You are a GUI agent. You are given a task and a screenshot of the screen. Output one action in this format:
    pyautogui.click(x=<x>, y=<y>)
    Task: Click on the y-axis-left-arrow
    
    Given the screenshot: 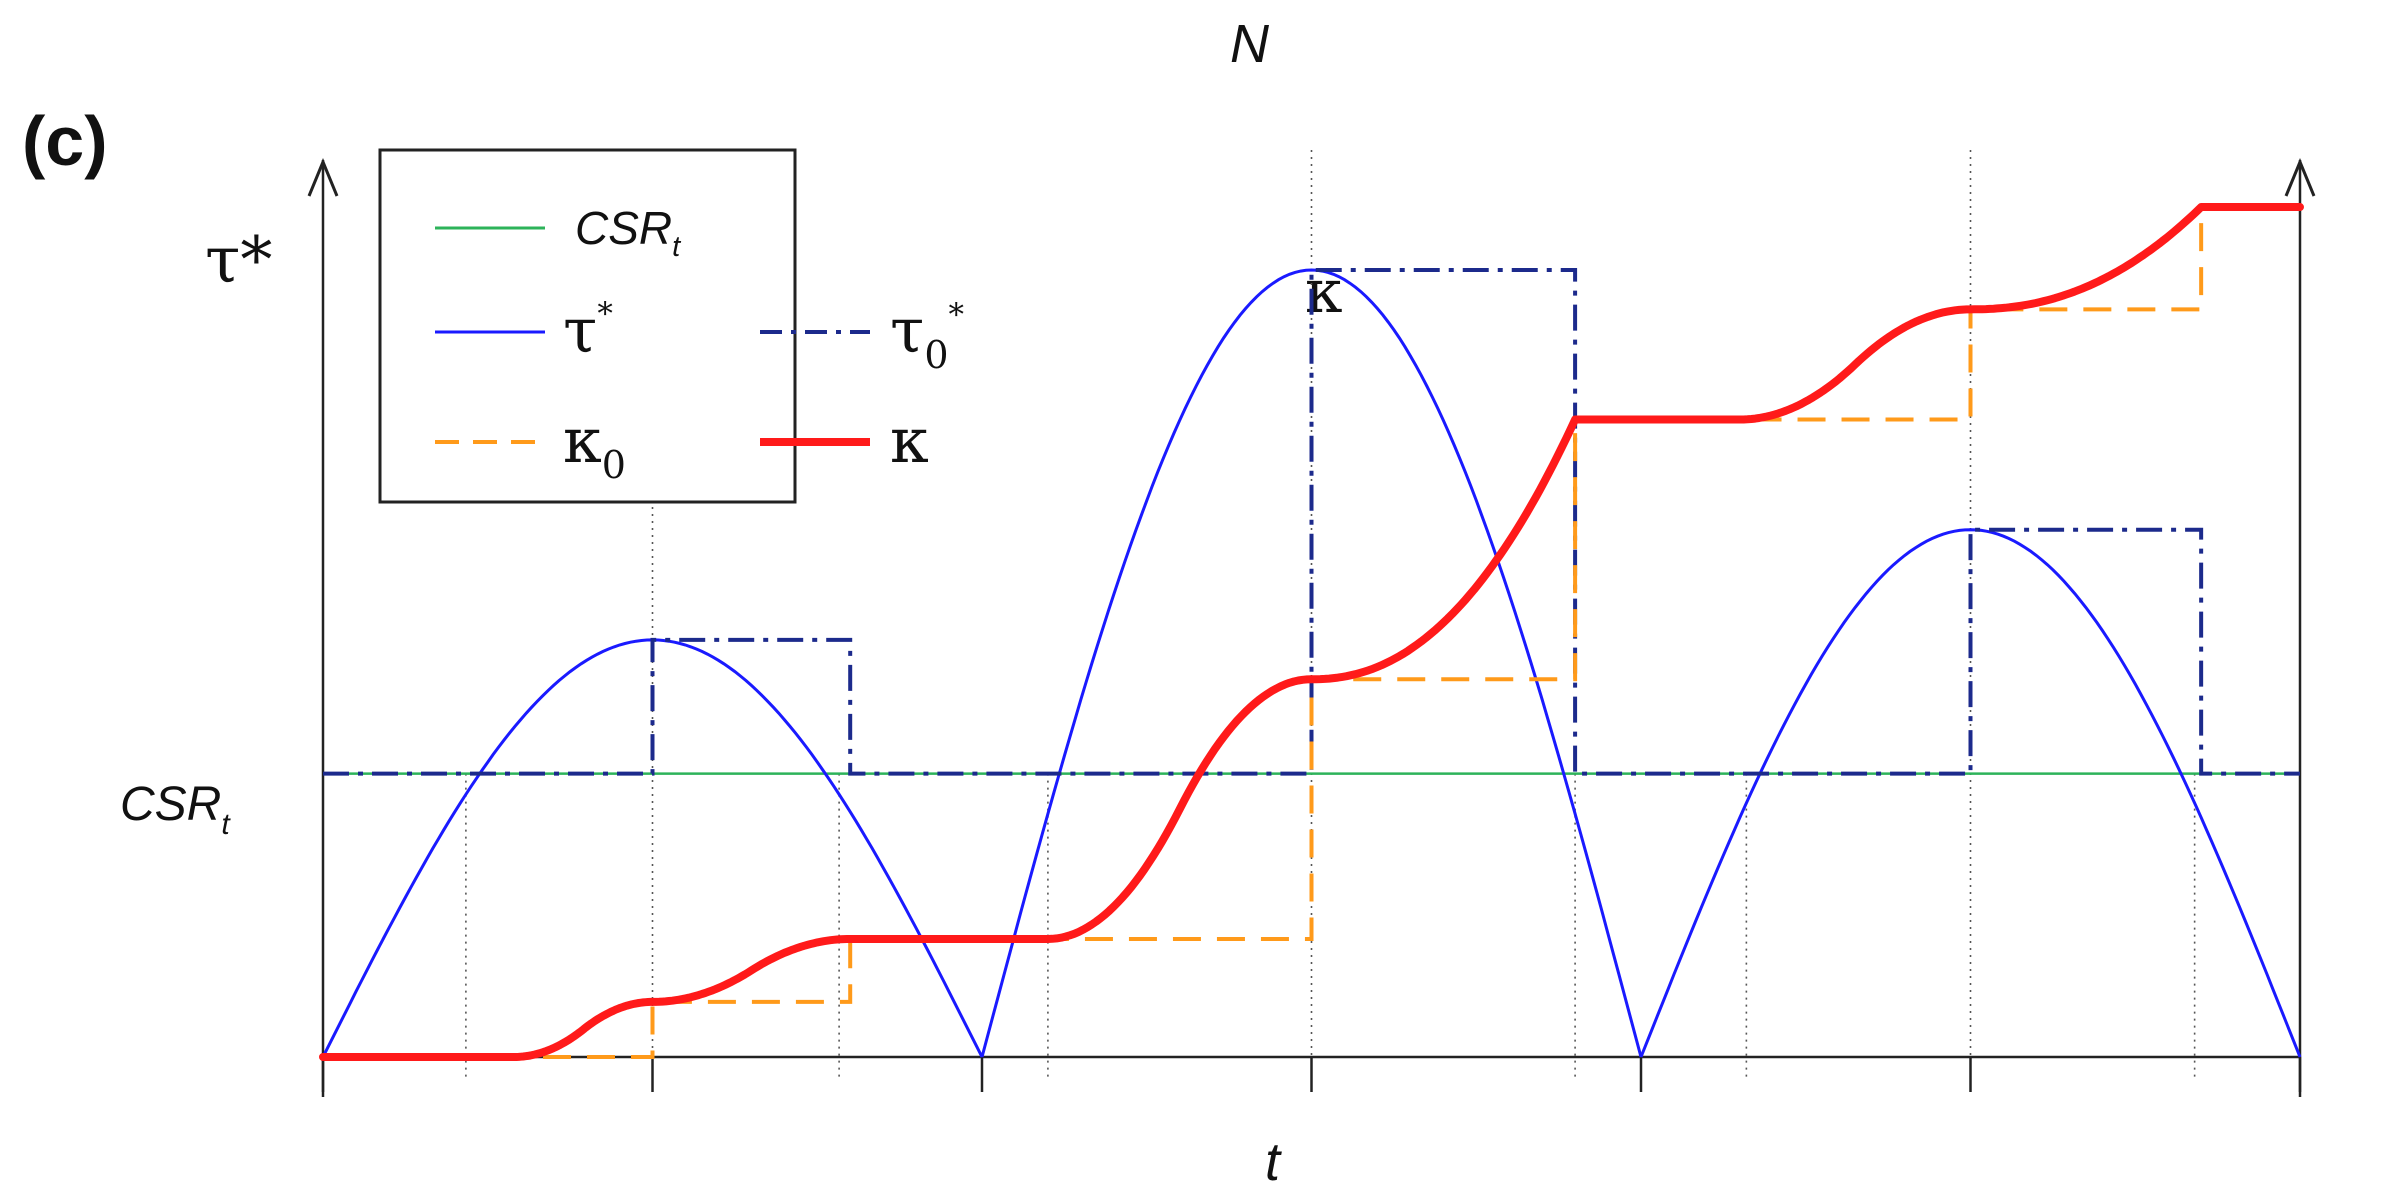 What is the action you would take?
    pyautogui.click(x=323, y=177)
    